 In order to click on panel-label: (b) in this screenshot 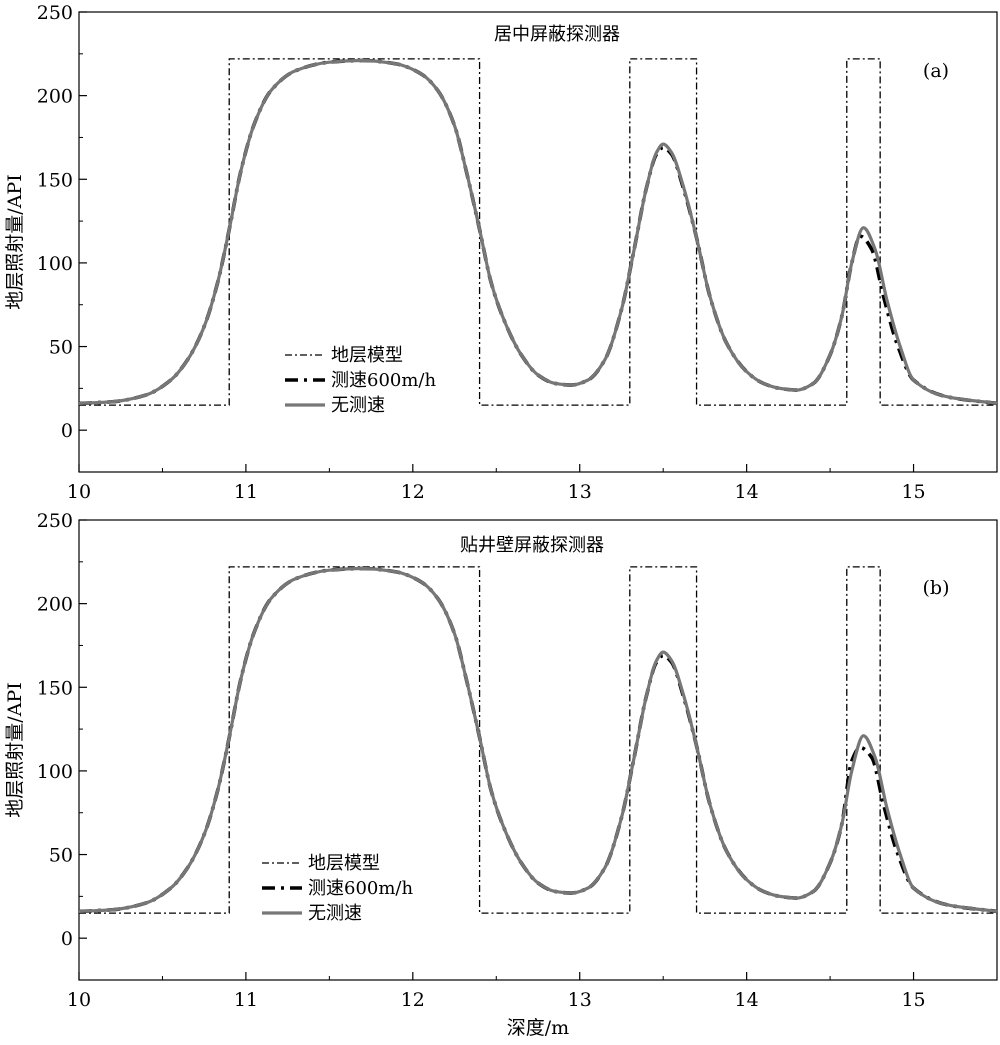, I will do `click(936, 588)`.